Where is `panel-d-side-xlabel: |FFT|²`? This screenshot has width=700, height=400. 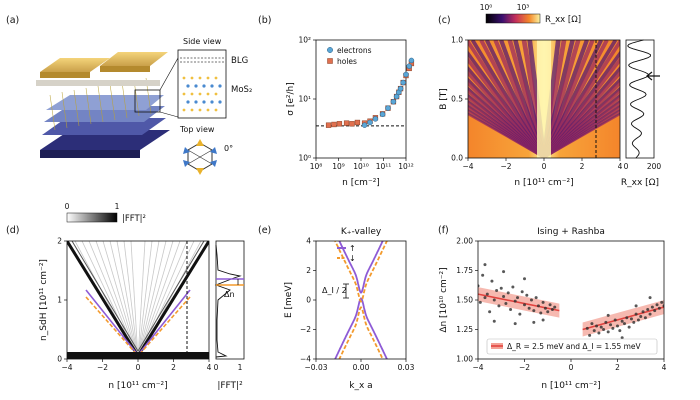
panel-d-side-xlabel: |FFT|² is located at coordinates (230, 386).